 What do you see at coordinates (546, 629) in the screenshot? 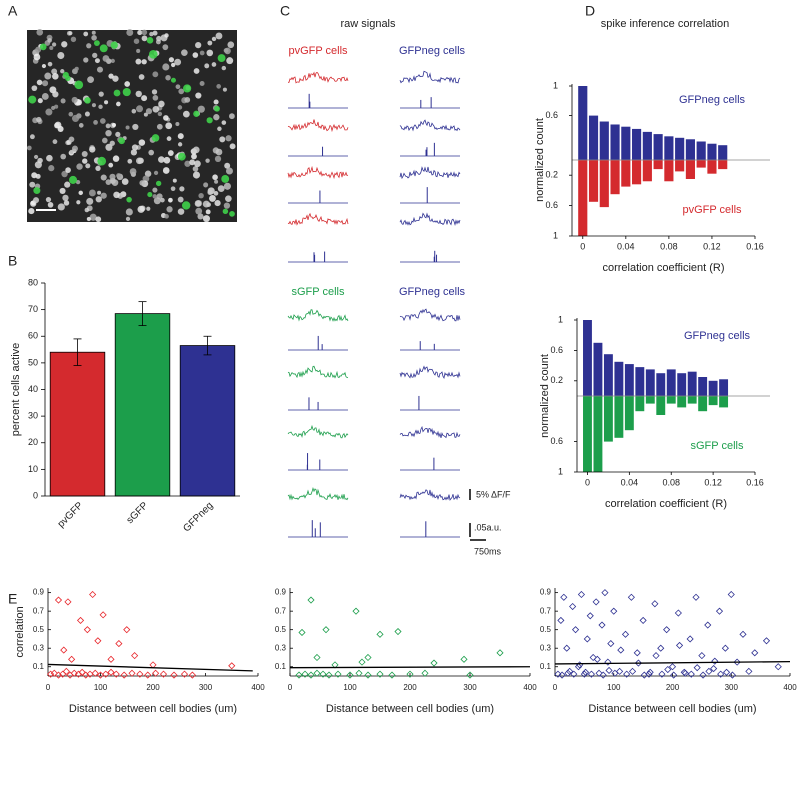
I see `y-tick-label: 0.5` at bounding box center [546, 629].